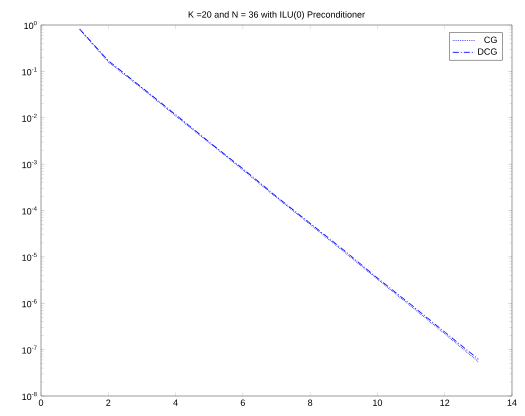 The height and width of the screenshot is (416, 525). Describe the element at coordinates (487, 51) in the screenshot. I see `legend-label: DCG` at that location.